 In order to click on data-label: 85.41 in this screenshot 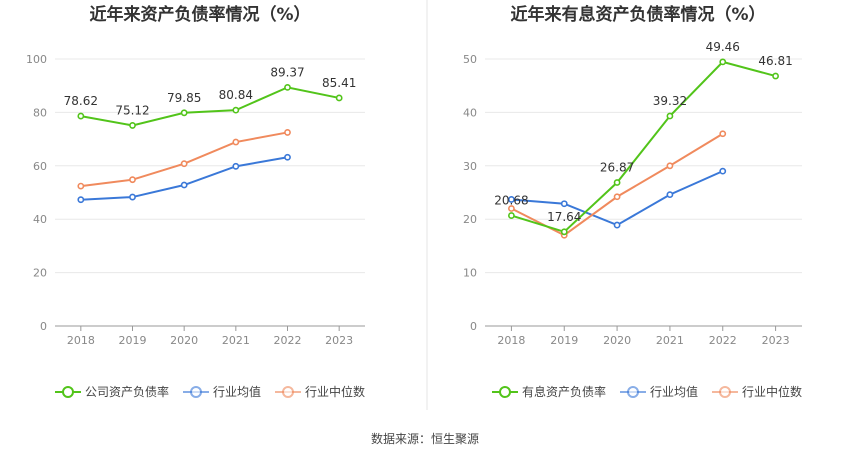, I will do `click(339, 83)`.